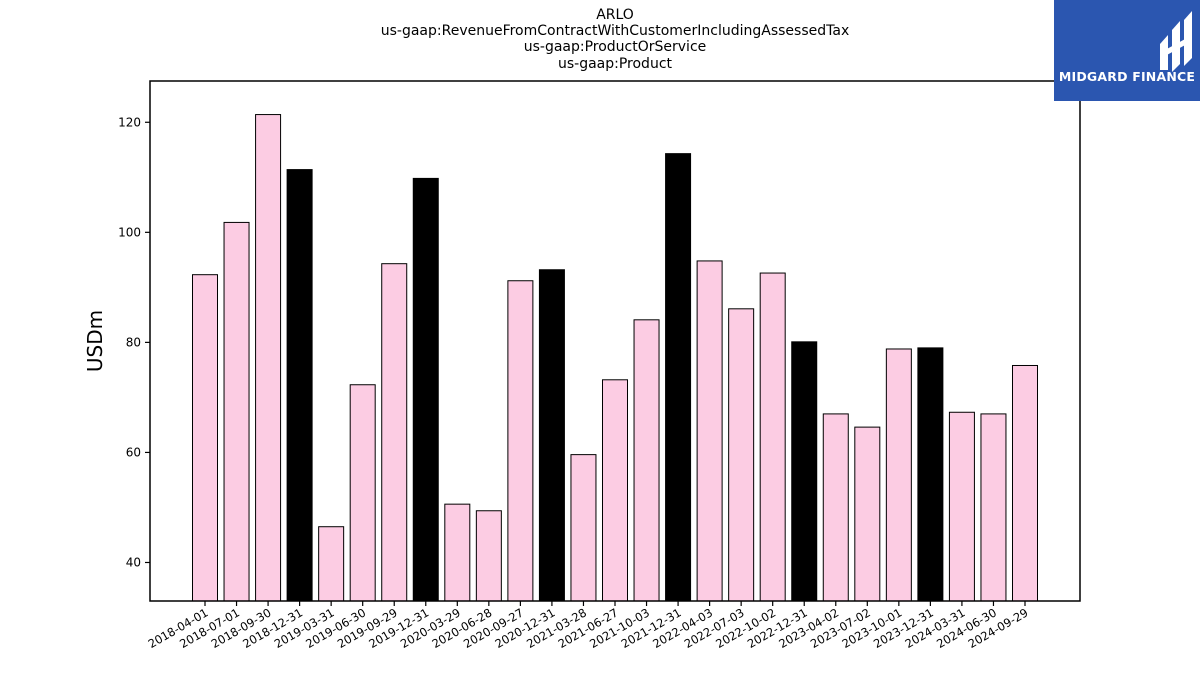  Describe the element at coordinates (133, 452) in the screenshot. I see `y-tick-label: 60` at that location.